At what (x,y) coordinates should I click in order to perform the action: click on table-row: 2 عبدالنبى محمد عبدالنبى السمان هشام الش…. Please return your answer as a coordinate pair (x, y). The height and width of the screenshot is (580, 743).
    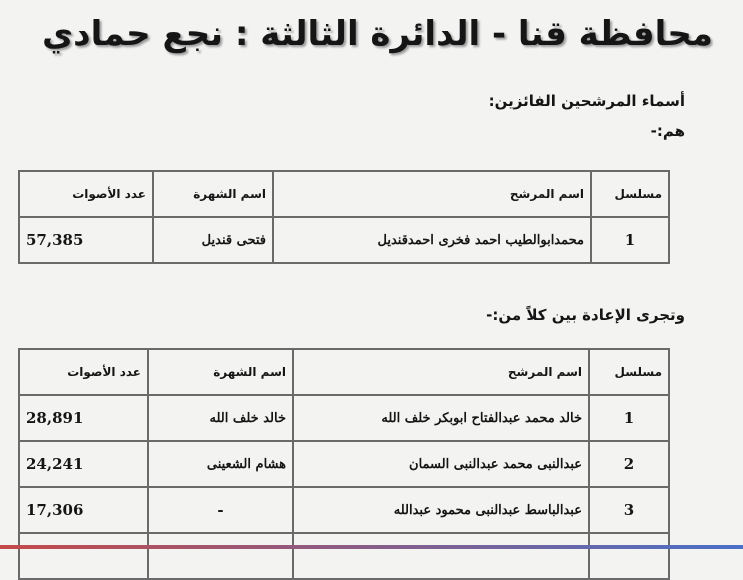
    Looking at the image, I should click on (344, 464).